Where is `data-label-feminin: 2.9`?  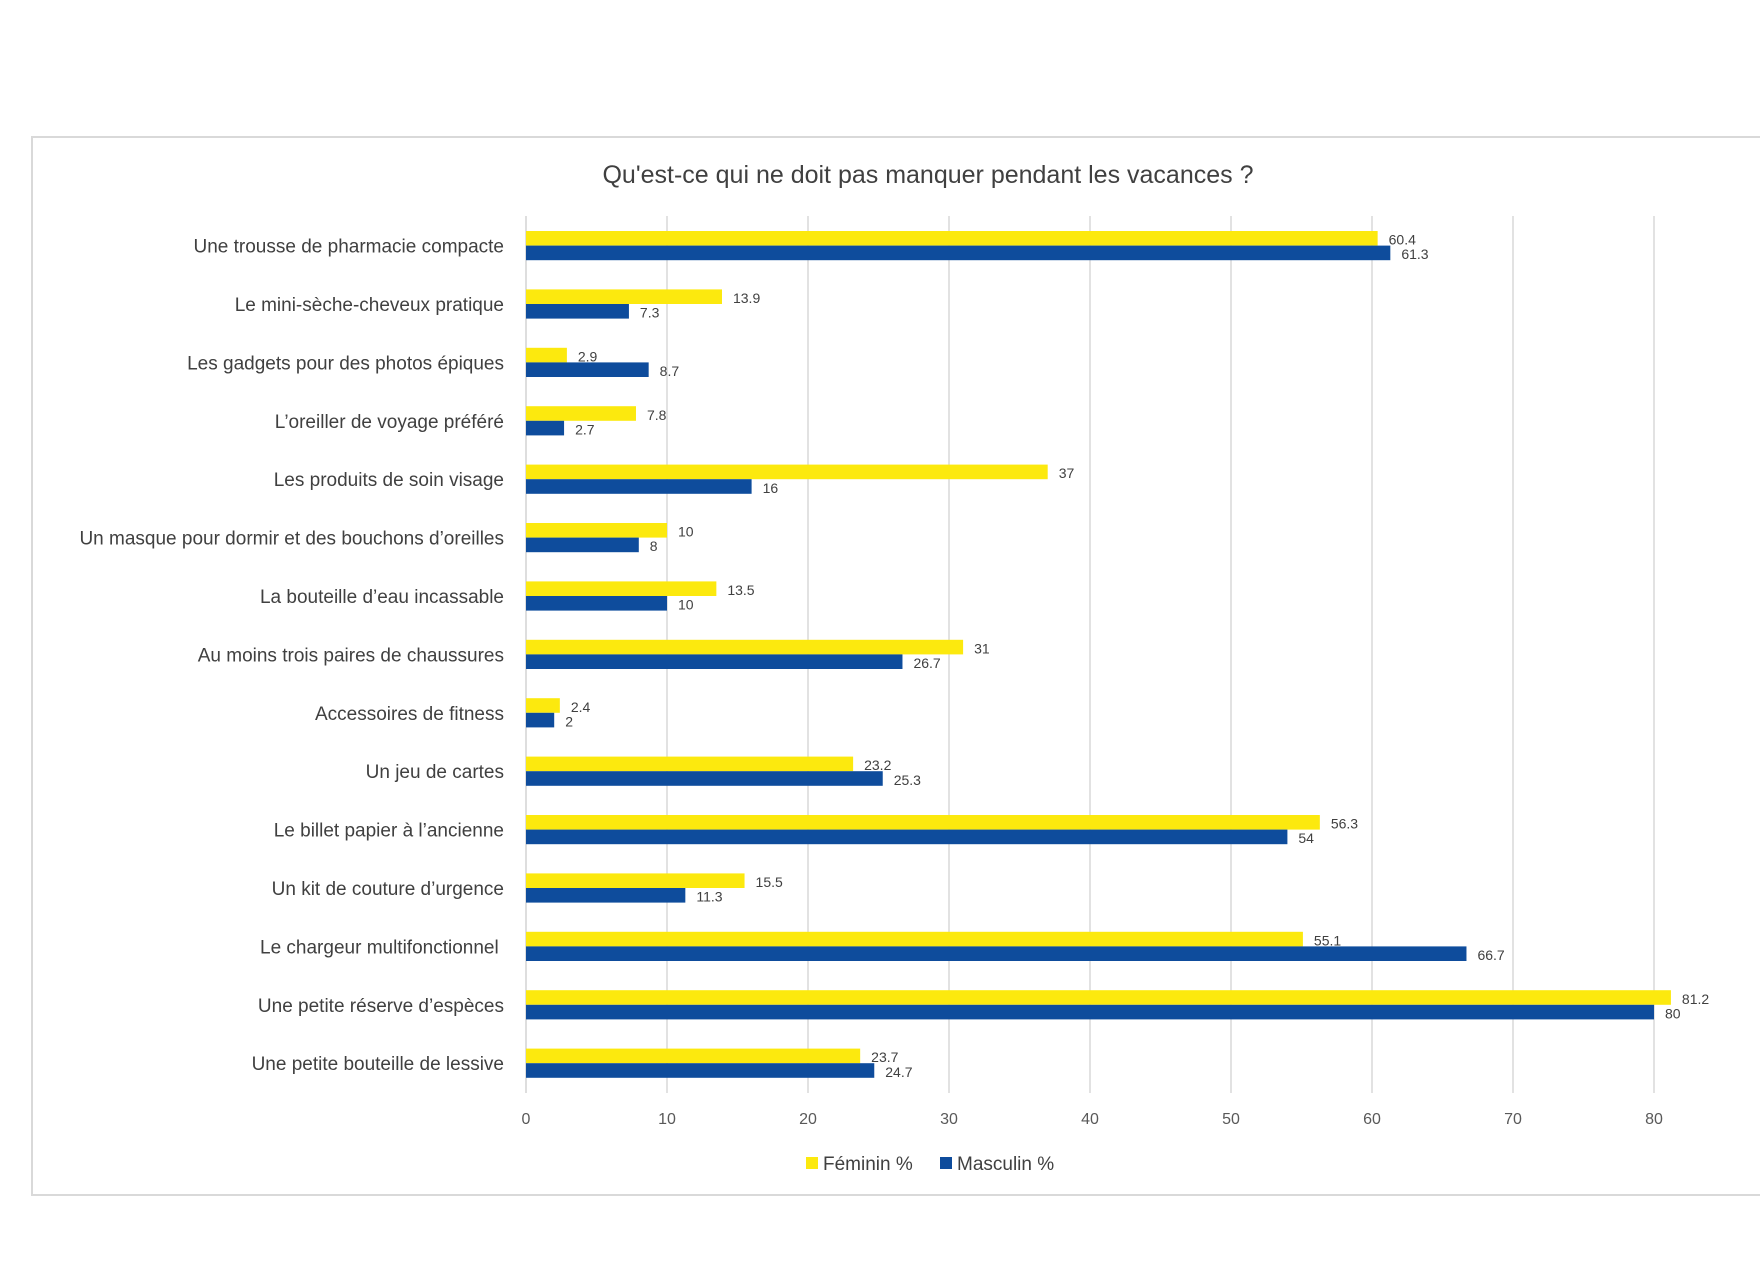 data-label-feminin: 2.9 is located at coordinates (588, 356).